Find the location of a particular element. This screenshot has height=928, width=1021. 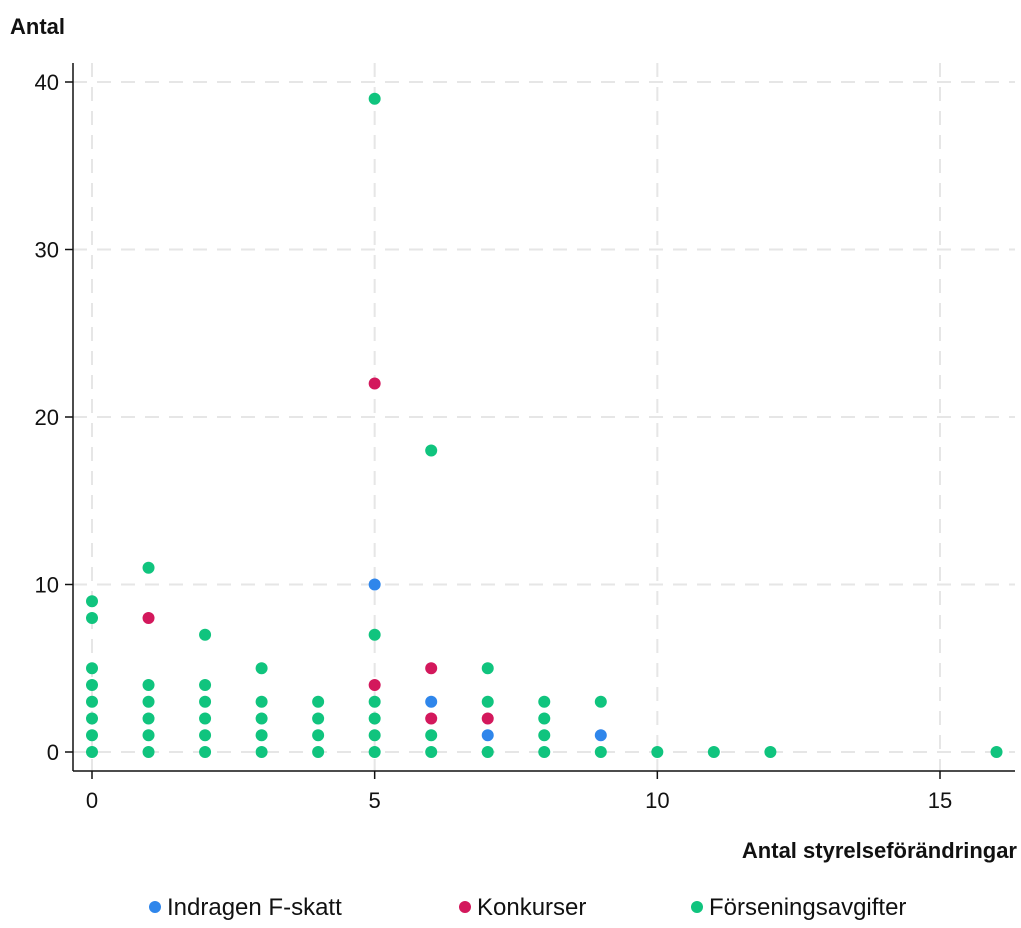

x-axis-title: Antal styrelseförändringar is located at coordinates (880, 850).